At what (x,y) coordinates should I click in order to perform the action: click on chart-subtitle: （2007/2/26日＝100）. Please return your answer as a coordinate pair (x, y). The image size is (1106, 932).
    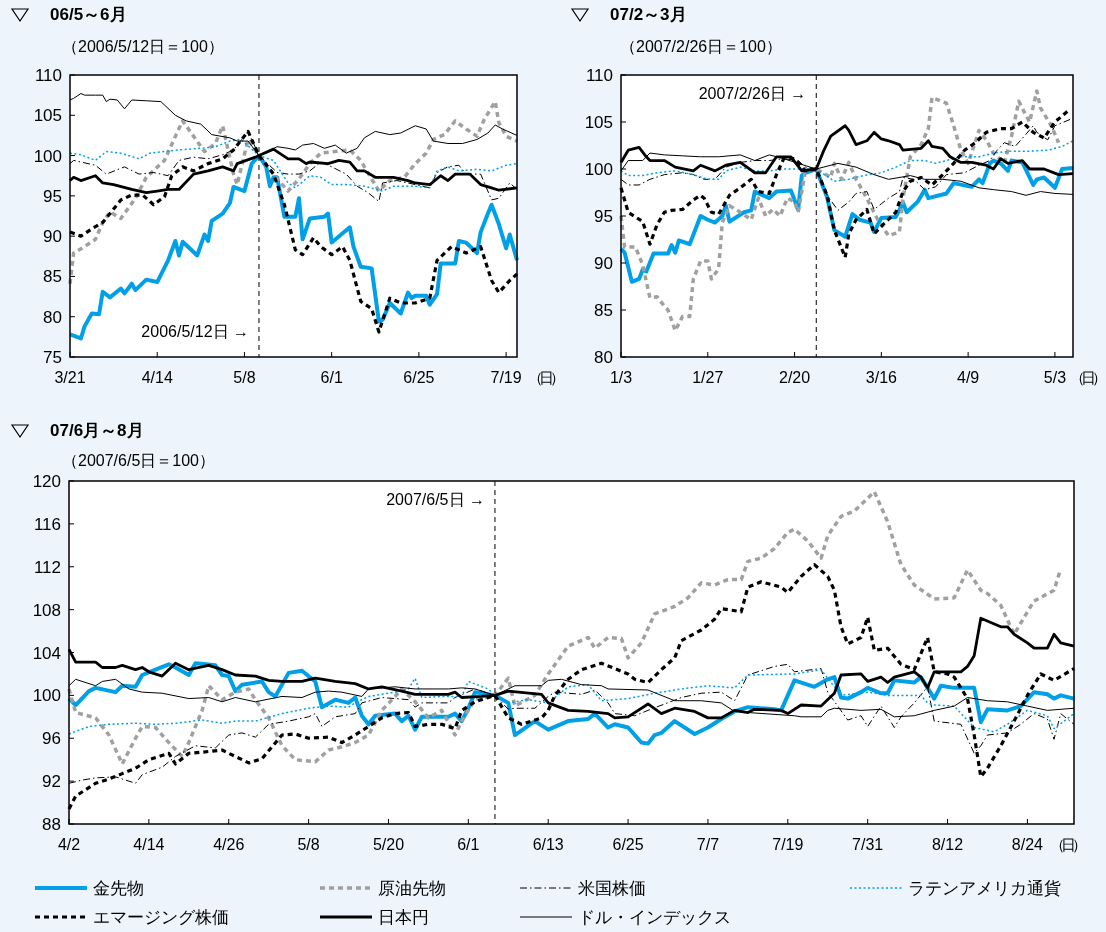
    Looking at the image, I should click on (701, 46).